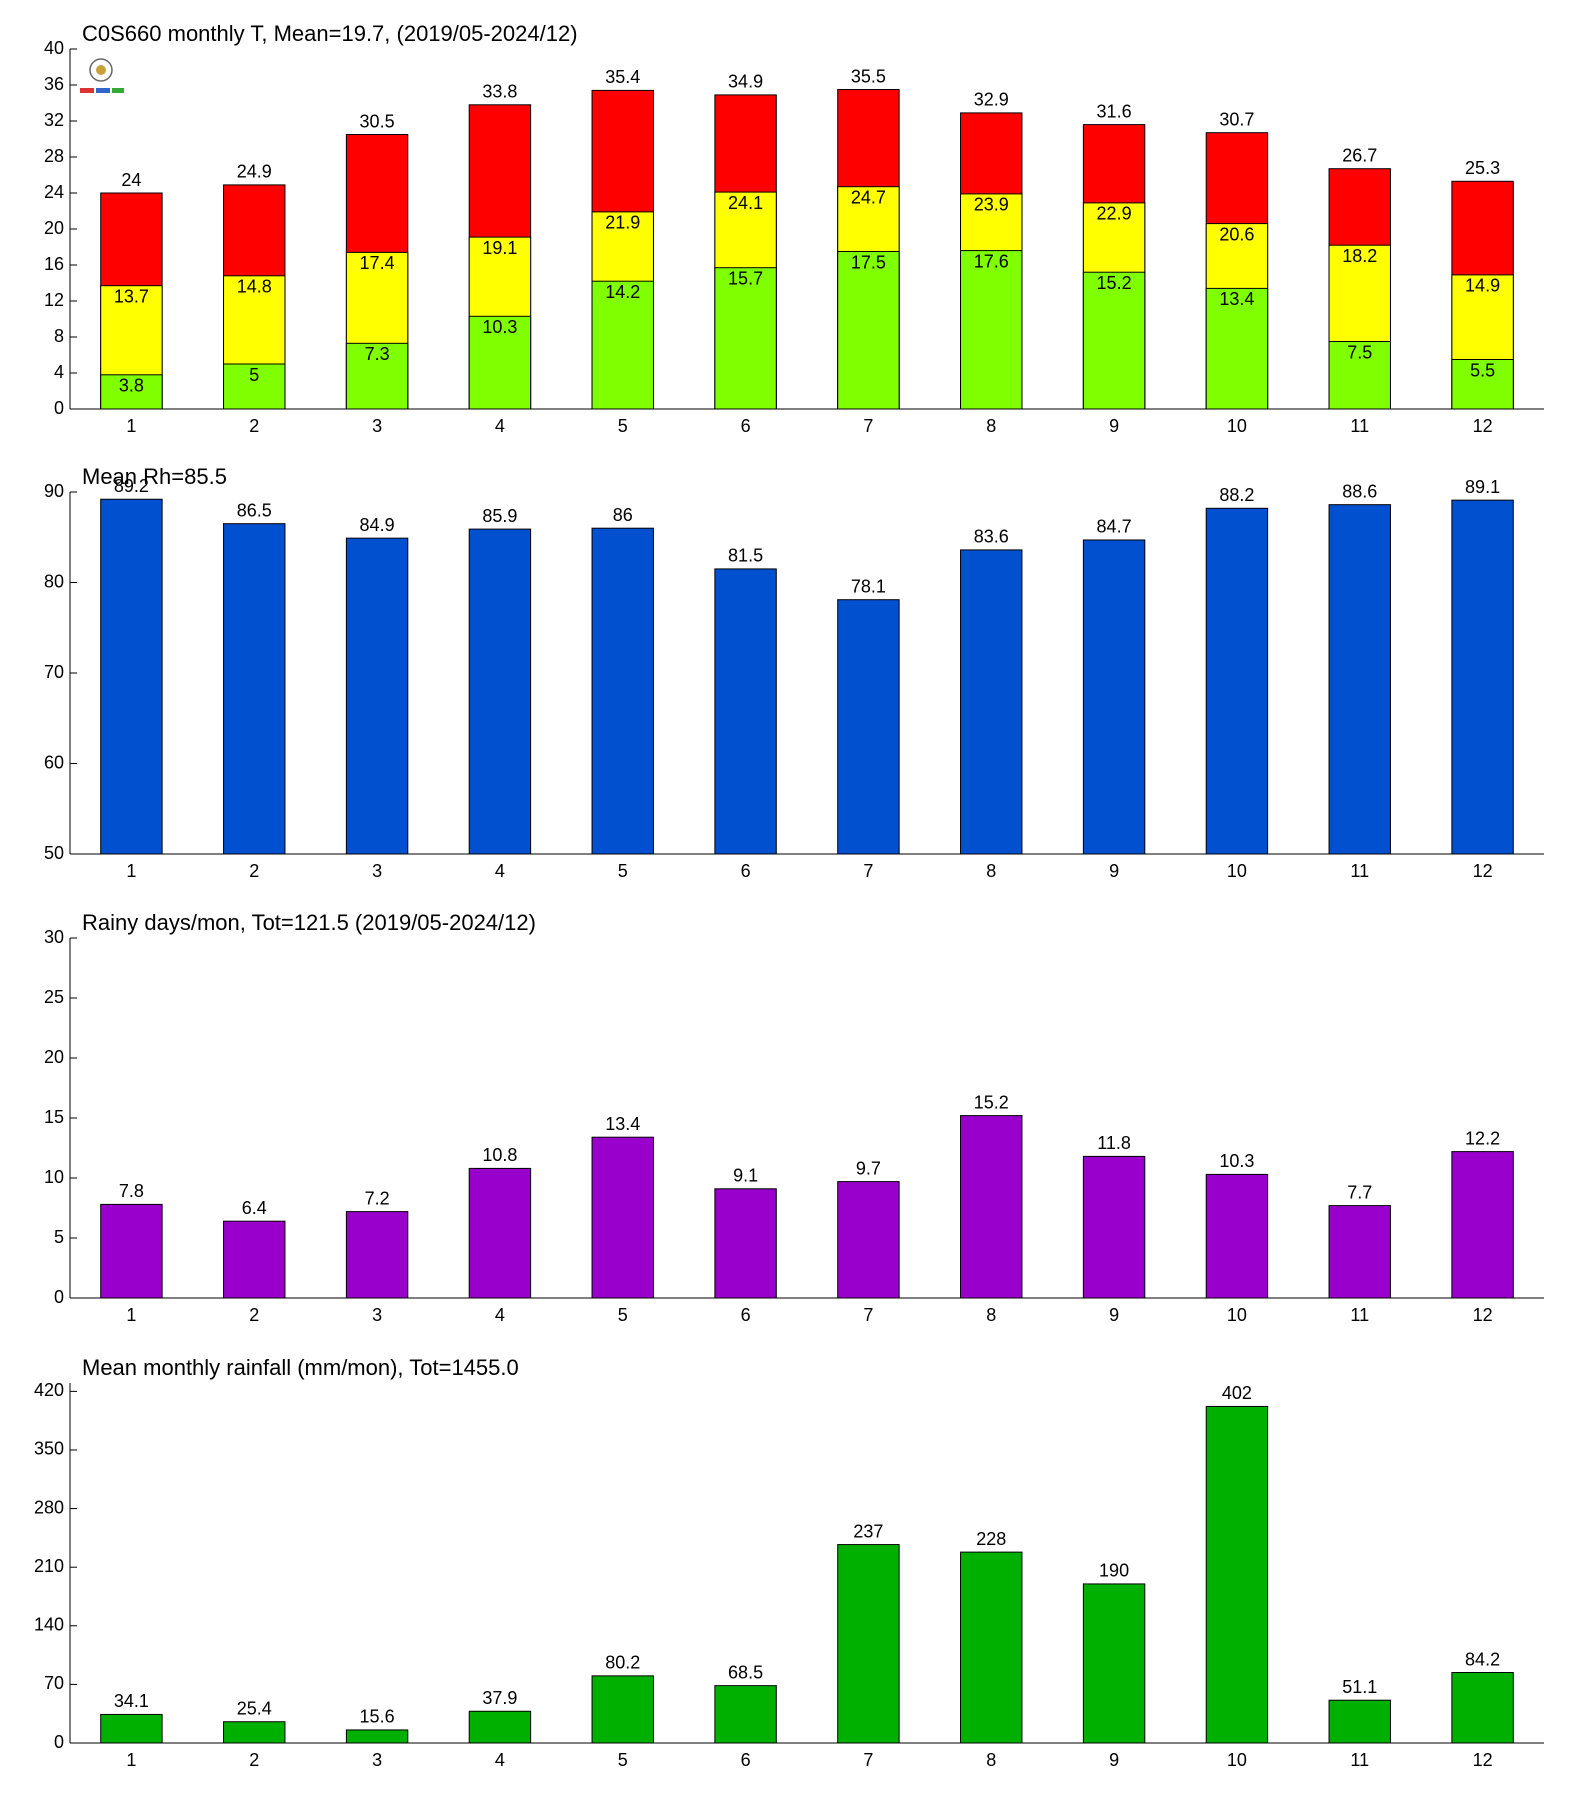 The height and width of the screenshot is (1800, 1580). What do you see at coordinates (377, 1198) in the screenshot?
I see `value-label: 7.2` at bounding box center [377, 1198].